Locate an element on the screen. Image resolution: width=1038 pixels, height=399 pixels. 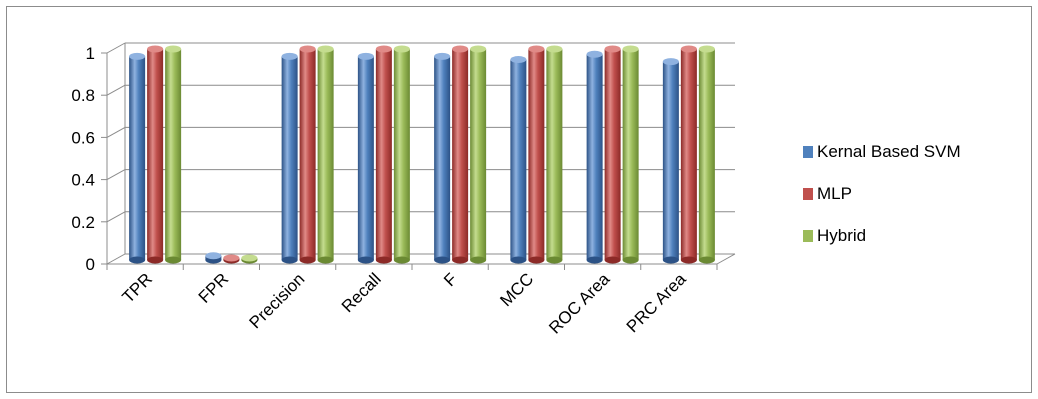
y-tick-label: 0.8 is located at coordinates (83, 95).